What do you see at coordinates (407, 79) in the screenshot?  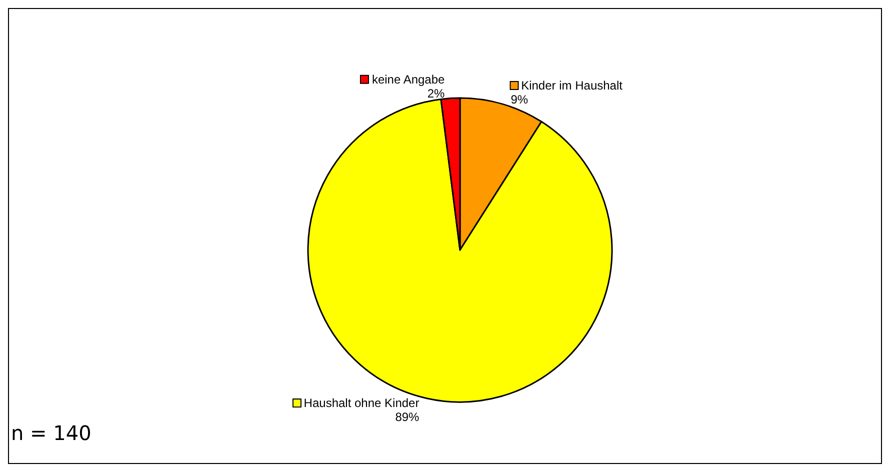 I see `legend-label: keine Angabe` at bounding box center [407, 79].